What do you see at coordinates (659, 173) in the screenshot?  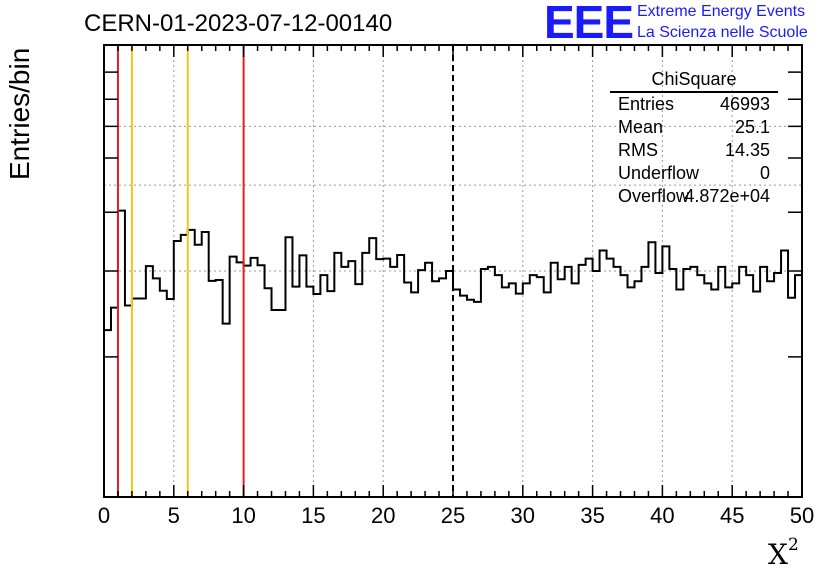 I see `stats-key: Underflow` at bounding box center [659, 173].